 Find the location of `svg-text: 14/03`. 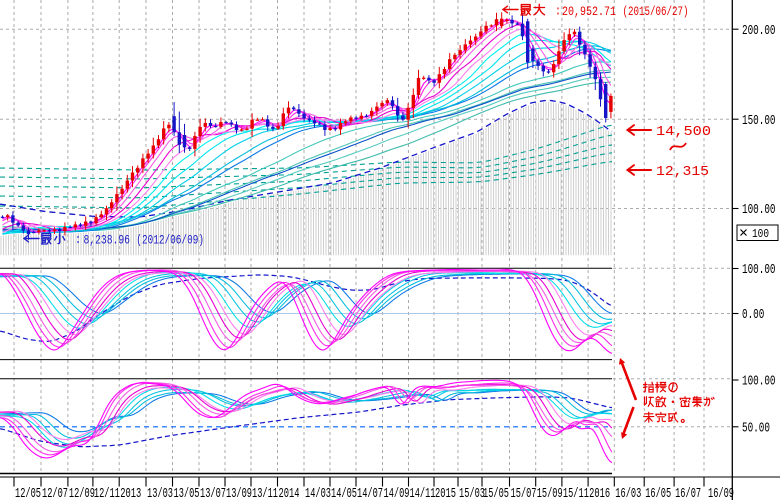

svg-text: 14/03 is located at coordinates (318, 493).